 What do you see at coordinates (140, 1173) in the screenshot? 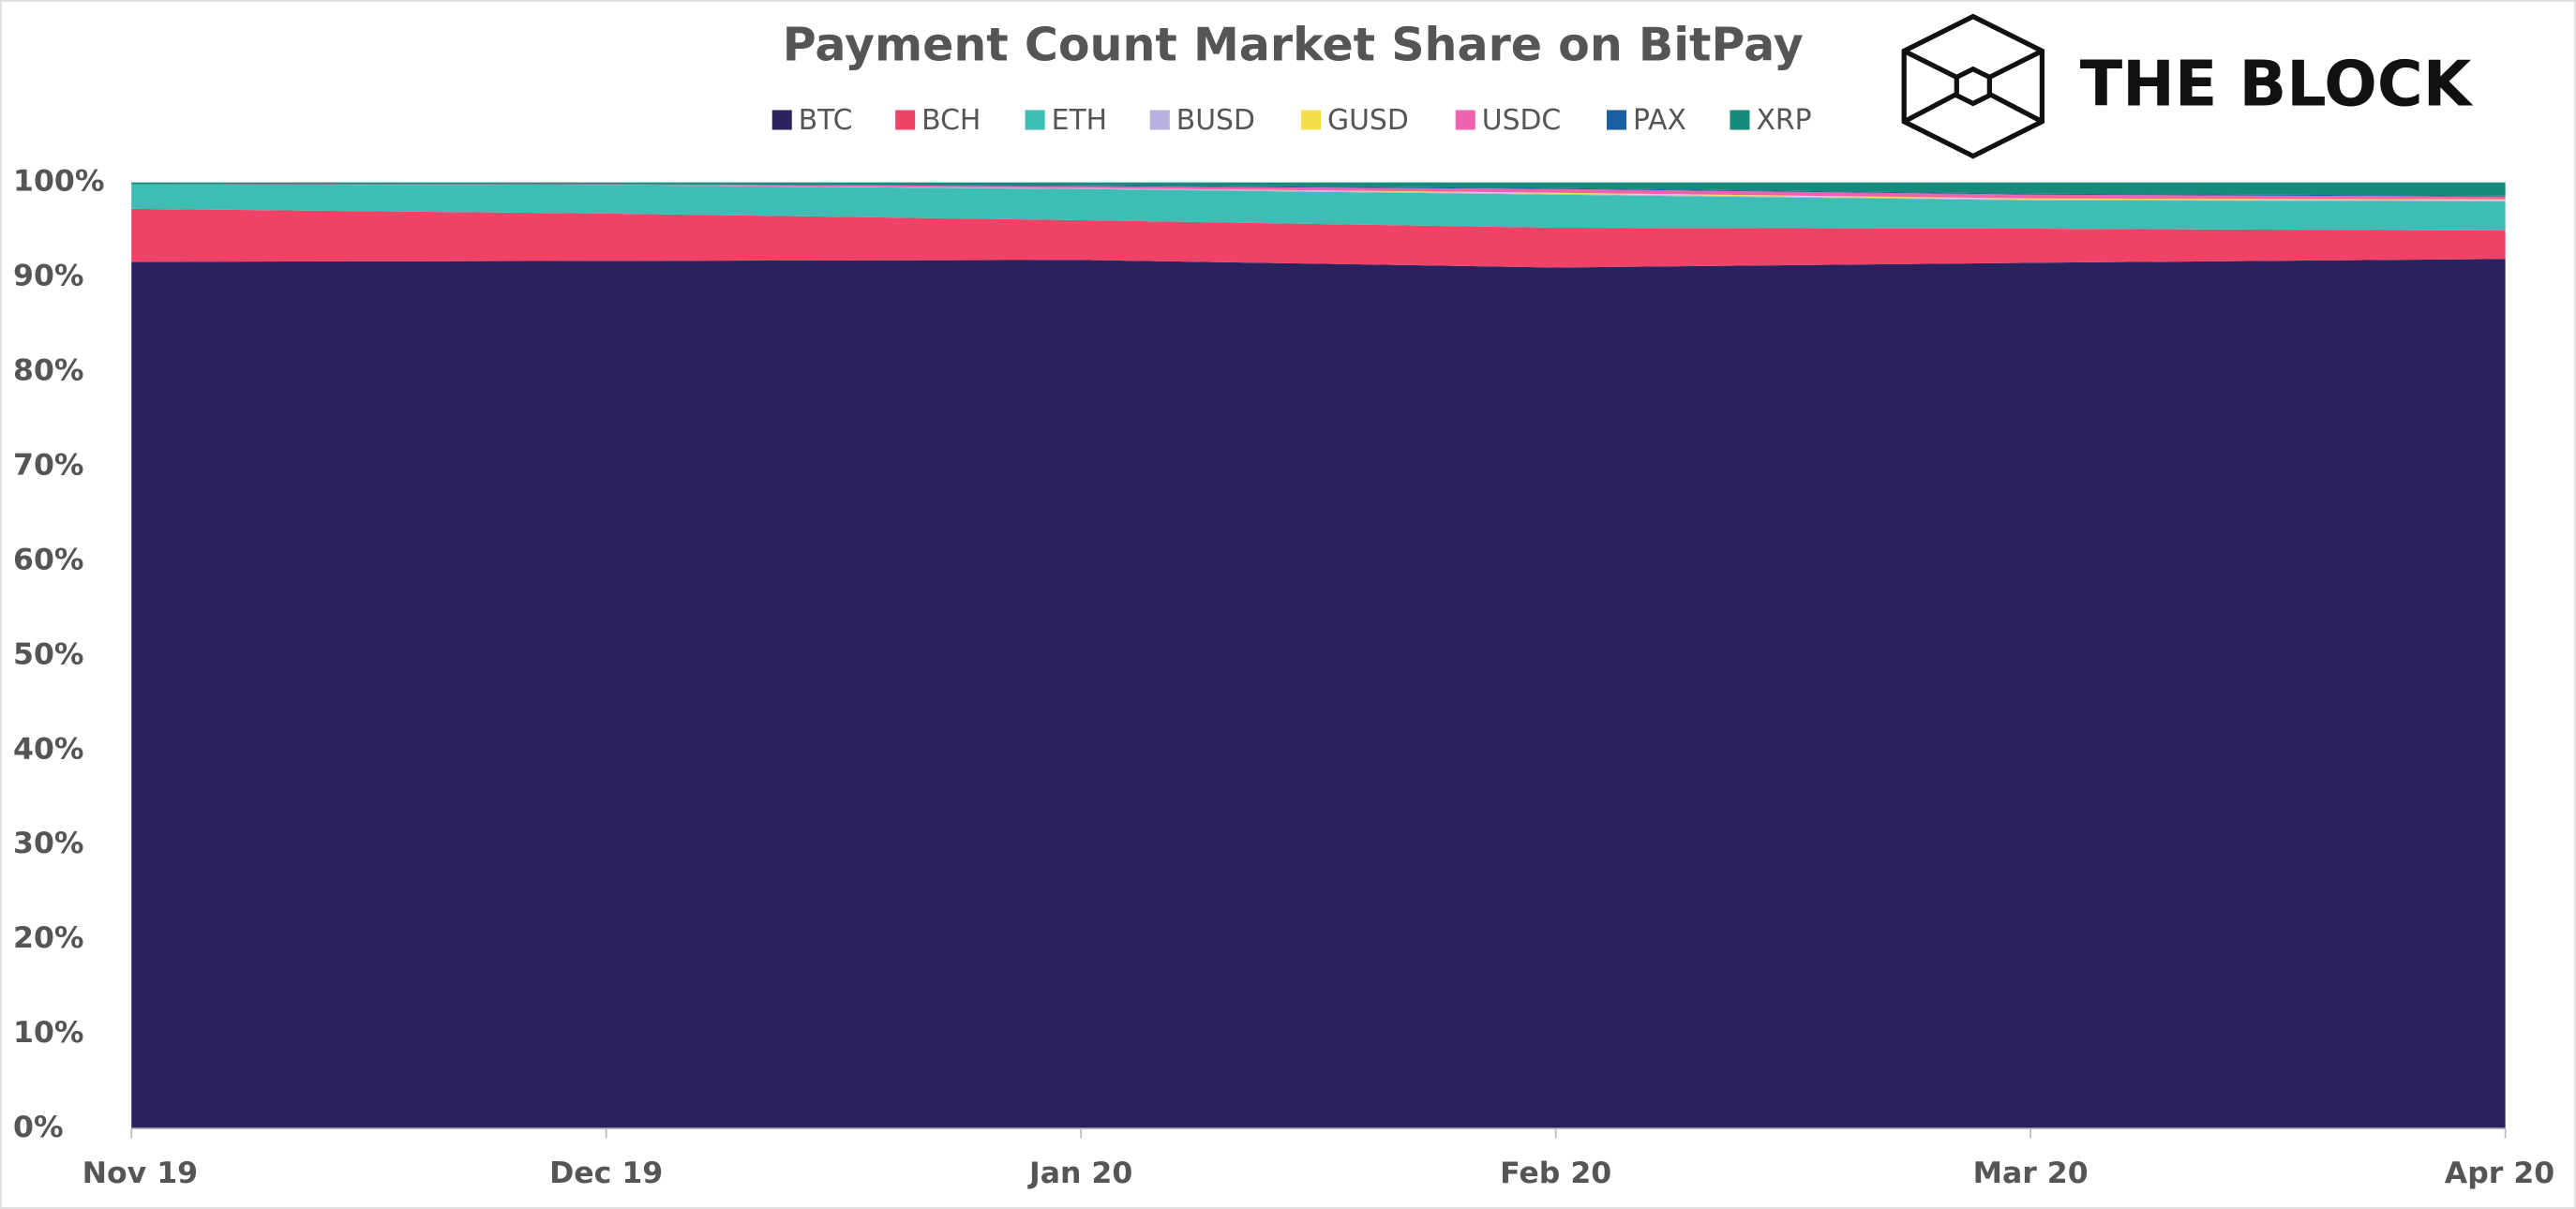
I see `x-tick-label: Nov 19` at bounding box center [140, 1173].